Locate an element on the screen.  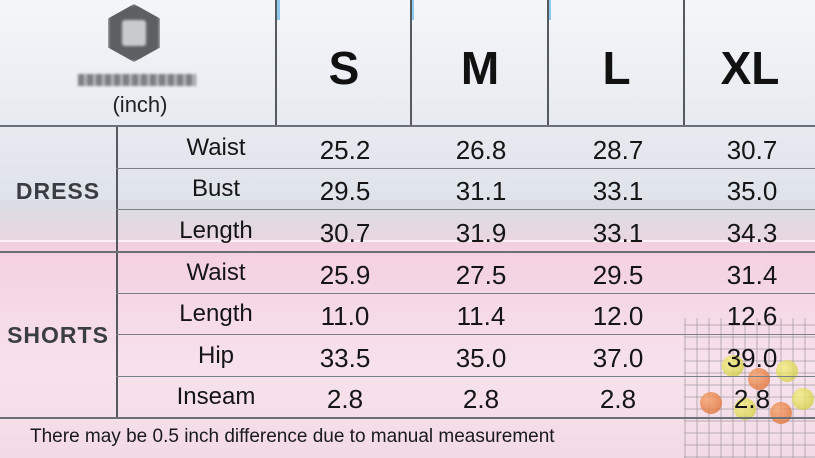
measure-value: 12.0 is located at coordinates (618, 316).